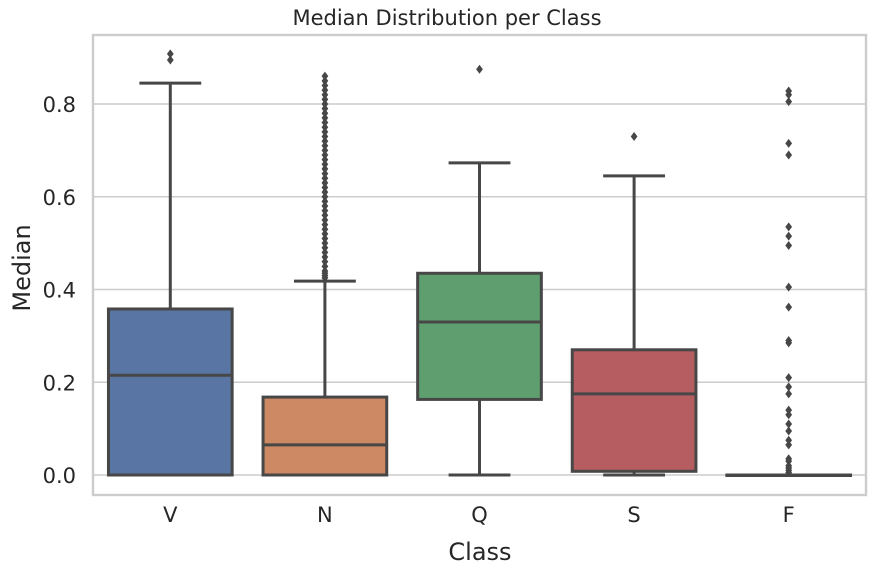 Image resolution: width=878 pixels, height=576 pixels. Describe the element at coordinates (634, 304) in the screenshot. I see `box-S` at that location.